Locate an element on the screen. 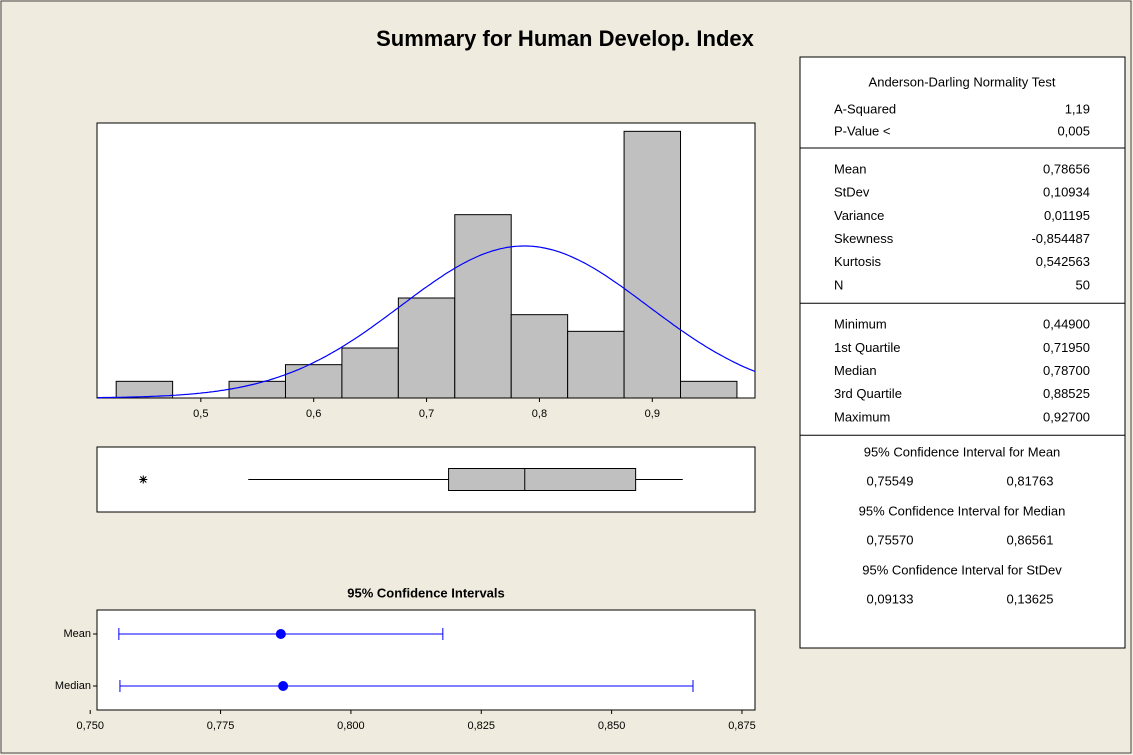 The width and height of the screenshot is (1133, 755). x-tick-label: 0,5 is located at coordinates (200, 414).